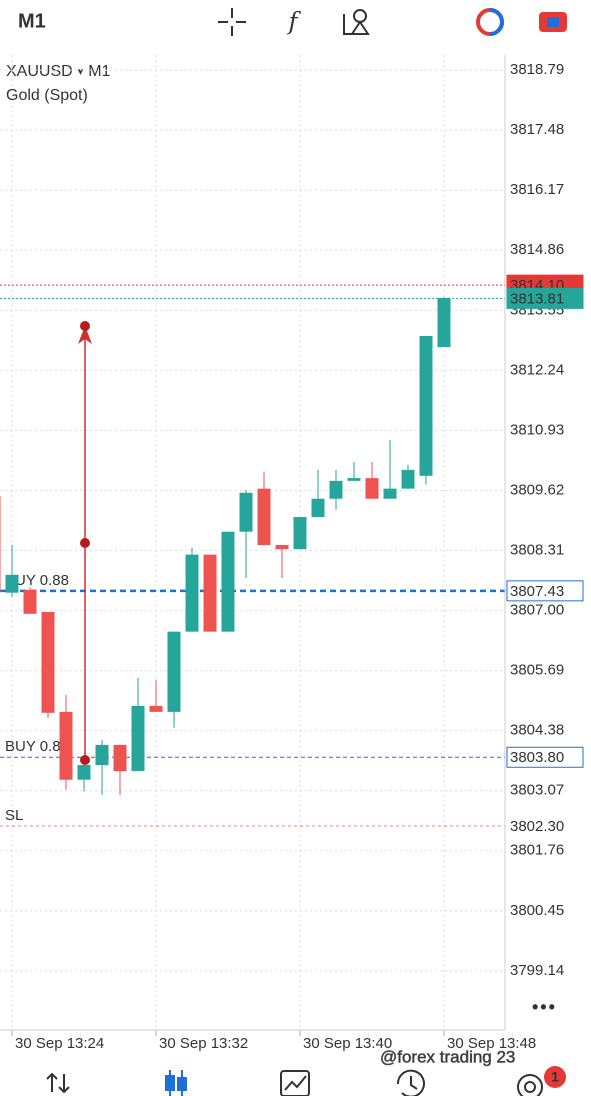 The height and width of the screenshot is (1096, 591). What do you see at coordinates (537, 591) in the screenshot?
I see `price-label: 3807.43` at bounding box center [537, 591].